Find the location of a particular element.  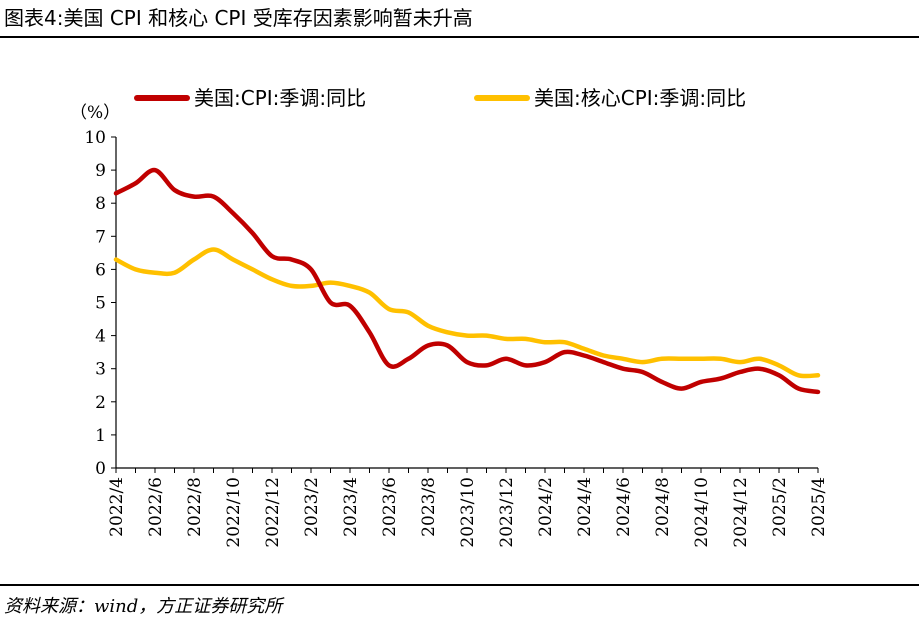

x-tick-label: 2022/12 is located at coordinates (273, 512).